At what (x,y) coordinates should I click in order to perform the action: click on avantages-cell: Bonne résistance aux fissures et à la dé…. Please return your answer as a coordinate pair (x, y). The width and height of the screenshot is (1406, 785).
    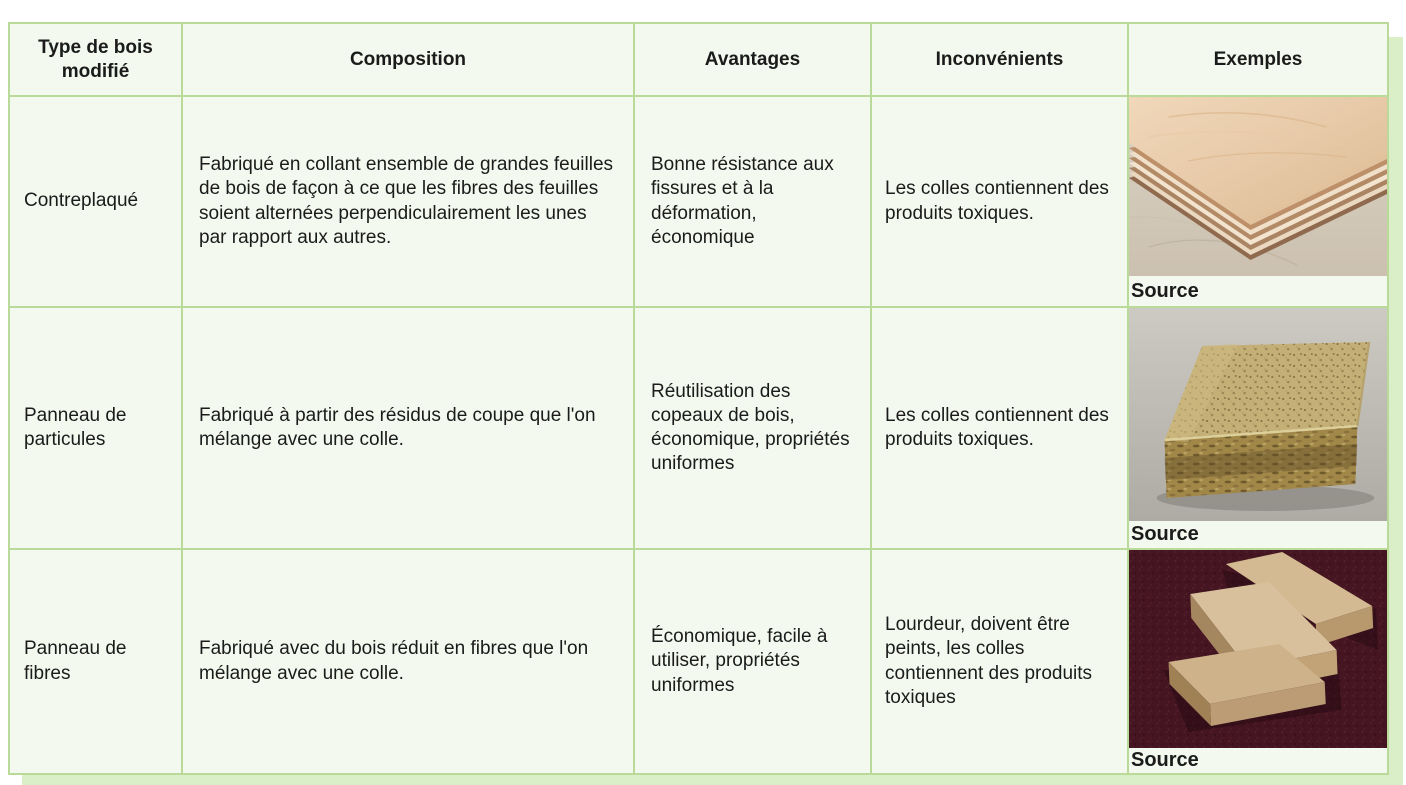
    Looking at the image, I should click on (752, 201).